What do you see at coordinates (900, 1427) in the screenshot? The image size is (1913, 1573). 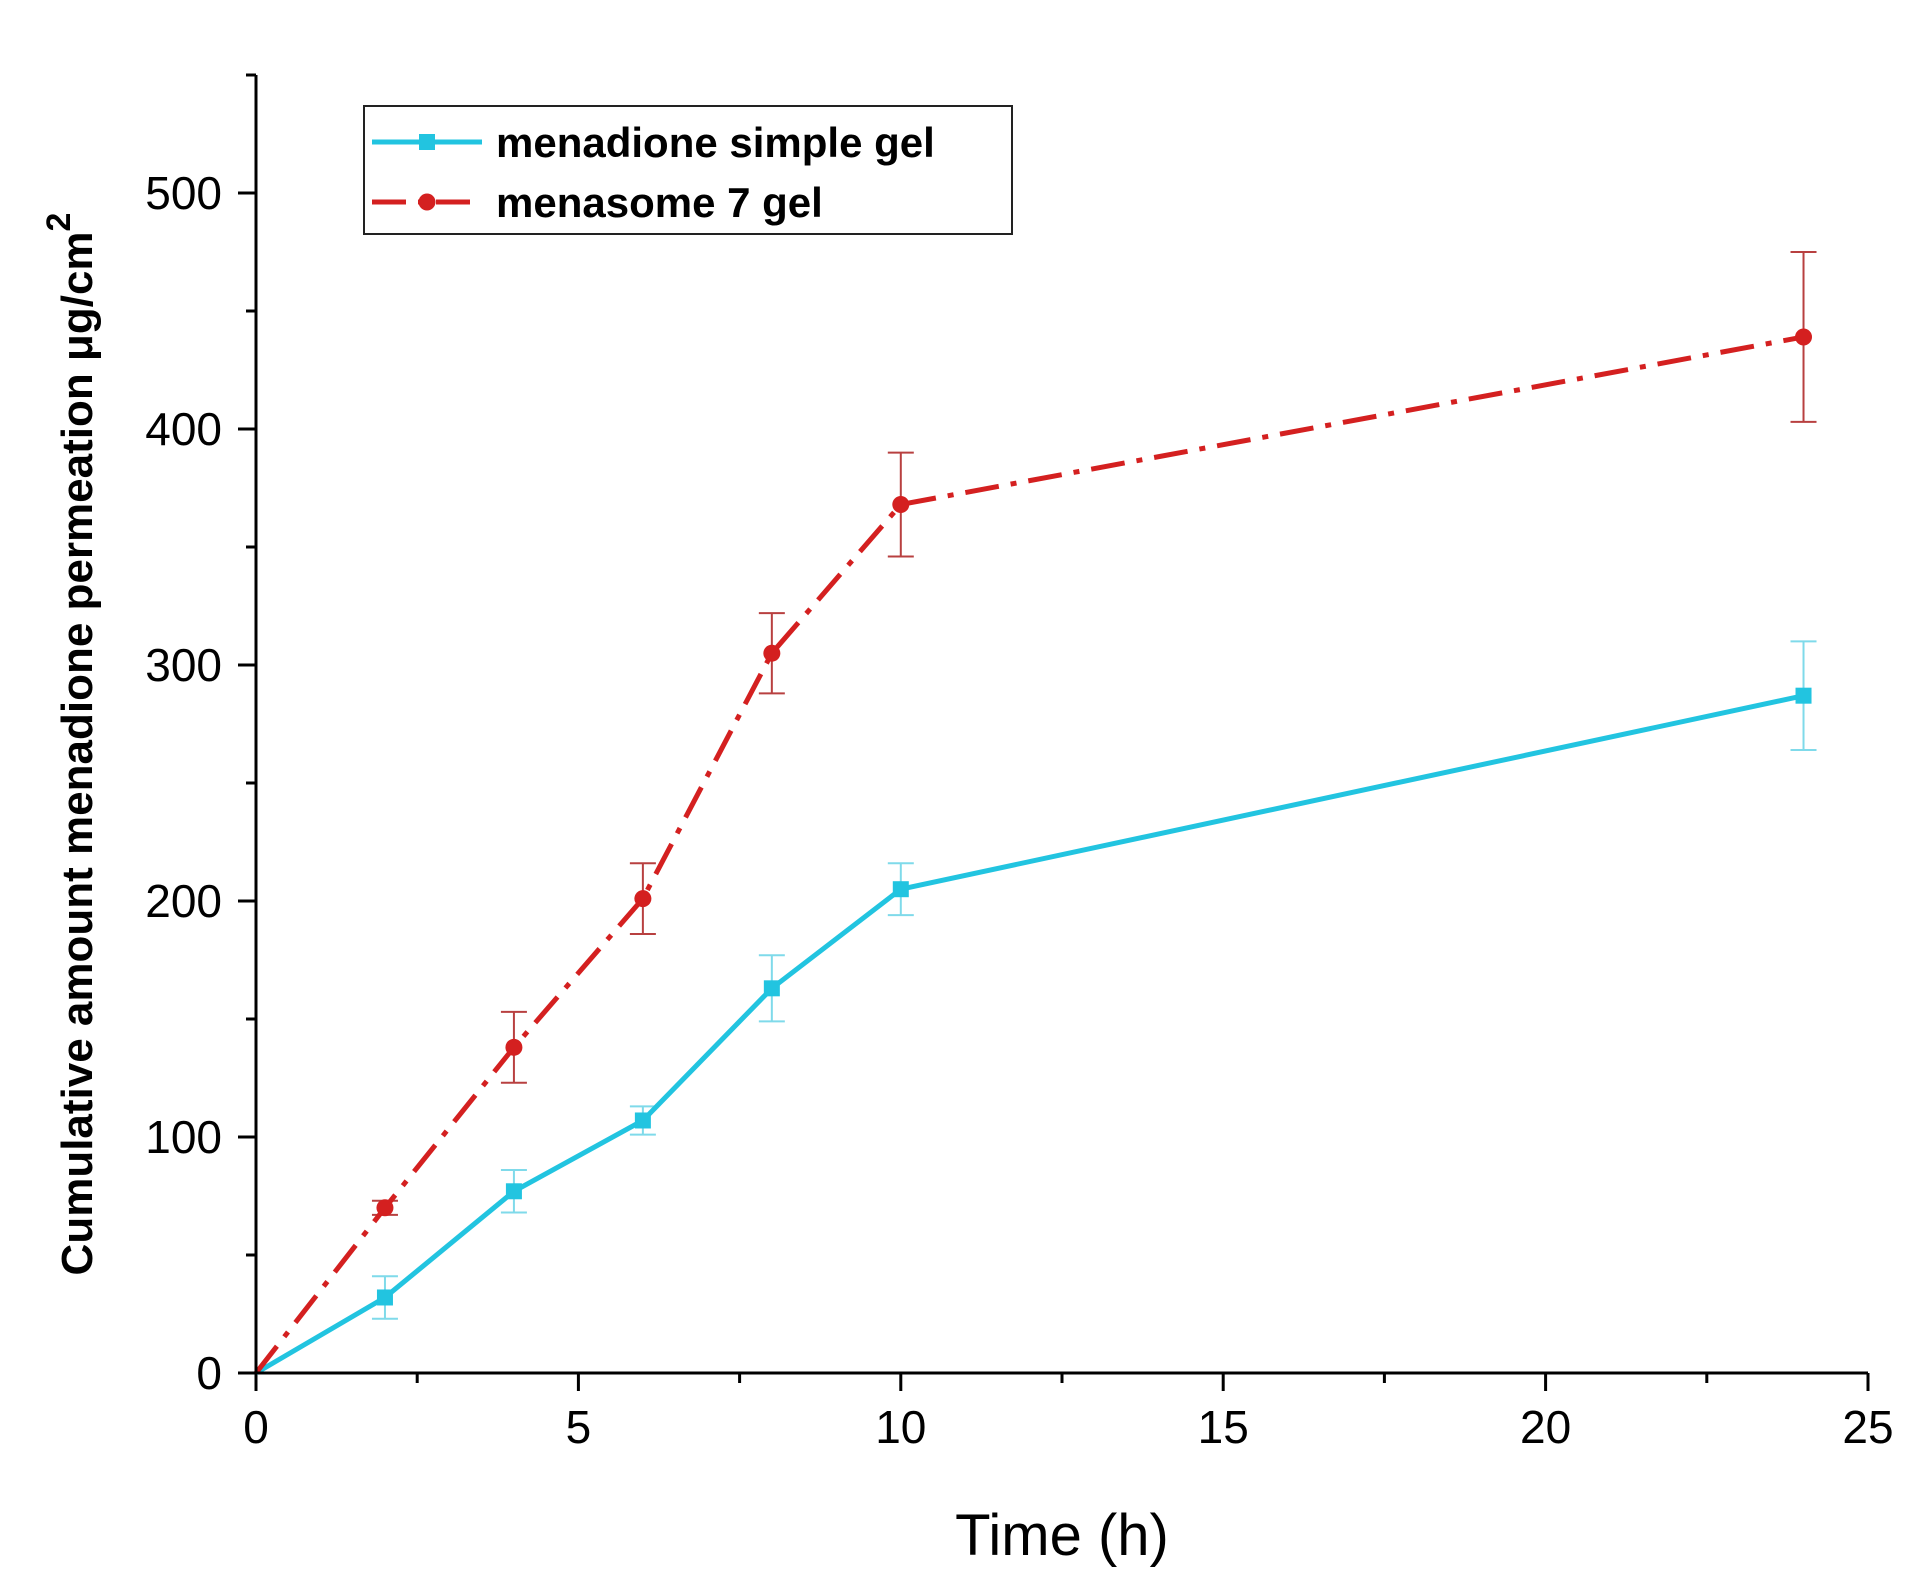 I see `x-tick-label: 10` at bounding box center [900, 1427].